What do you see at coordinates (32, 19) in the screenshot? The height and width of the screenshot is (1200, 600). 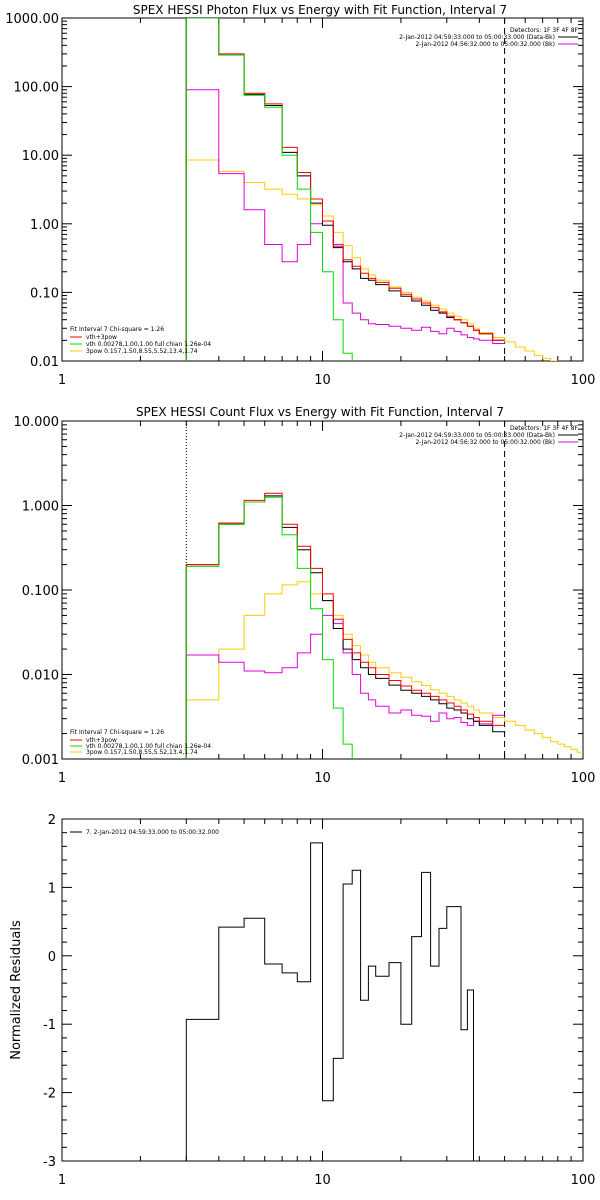 I see `y-tick-label: 1000.00` at bounding box center [32, 19].